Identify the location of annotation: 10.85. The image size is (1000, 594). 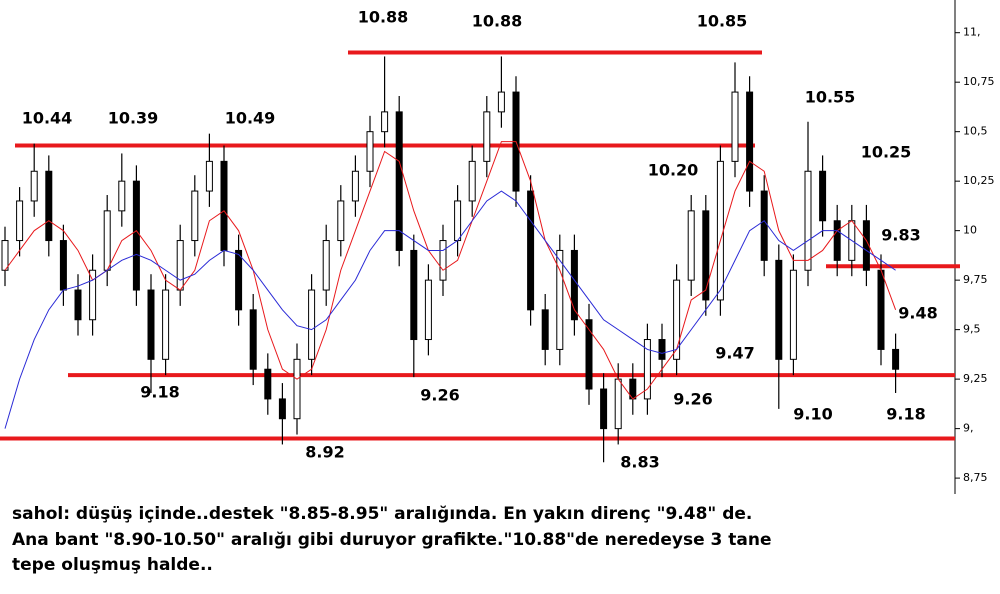
(722, 21).